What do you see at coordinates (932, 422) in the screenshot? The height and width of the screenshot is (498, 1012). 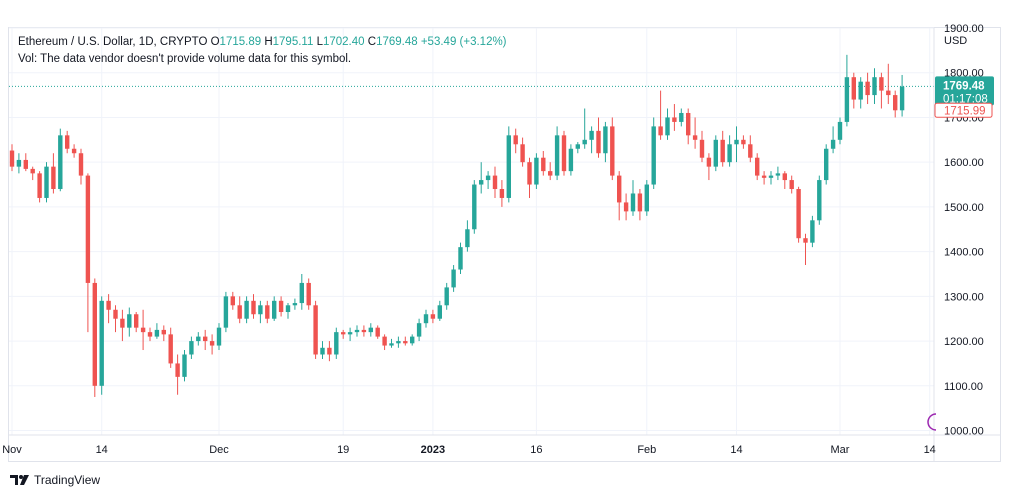 I see `scroll-to-realtime-icon` at bounding box center [932, 422].